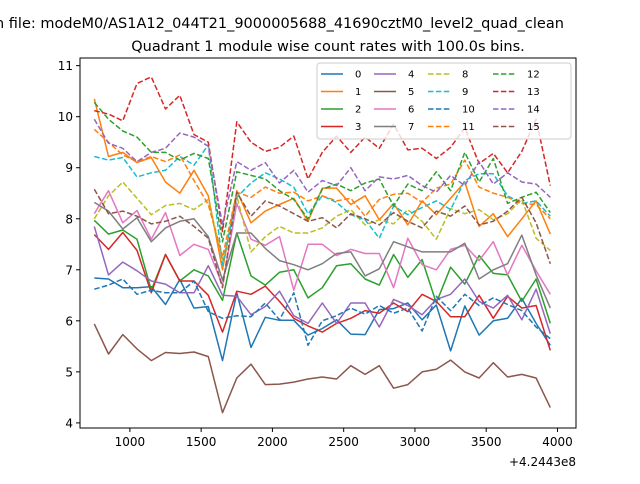 The width and height of the screenshot is (640, 484). What do you see at coordinates (201, 442) in the screenshot?
I see `x-tick-label: 1500` at bounding box center [201, 442].